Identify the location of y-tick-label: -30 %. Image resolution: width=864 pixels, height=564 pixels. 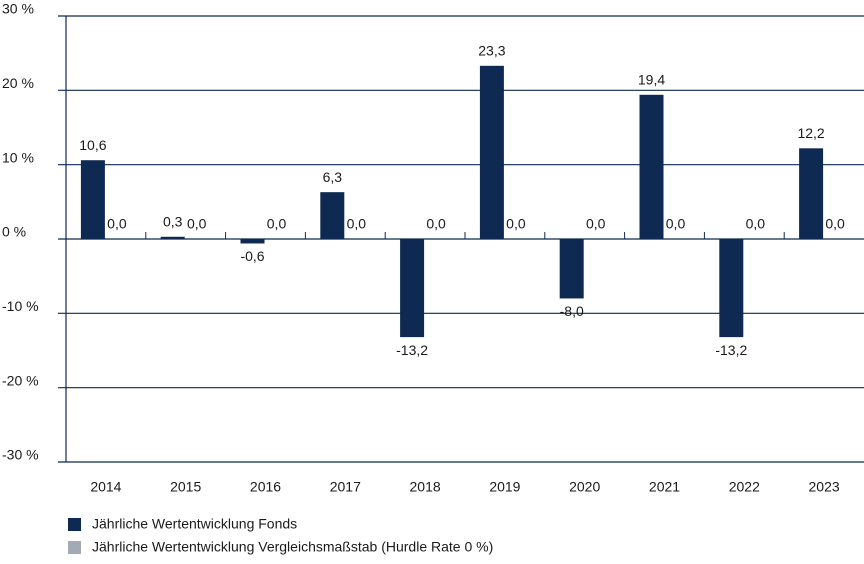
(20, 455).